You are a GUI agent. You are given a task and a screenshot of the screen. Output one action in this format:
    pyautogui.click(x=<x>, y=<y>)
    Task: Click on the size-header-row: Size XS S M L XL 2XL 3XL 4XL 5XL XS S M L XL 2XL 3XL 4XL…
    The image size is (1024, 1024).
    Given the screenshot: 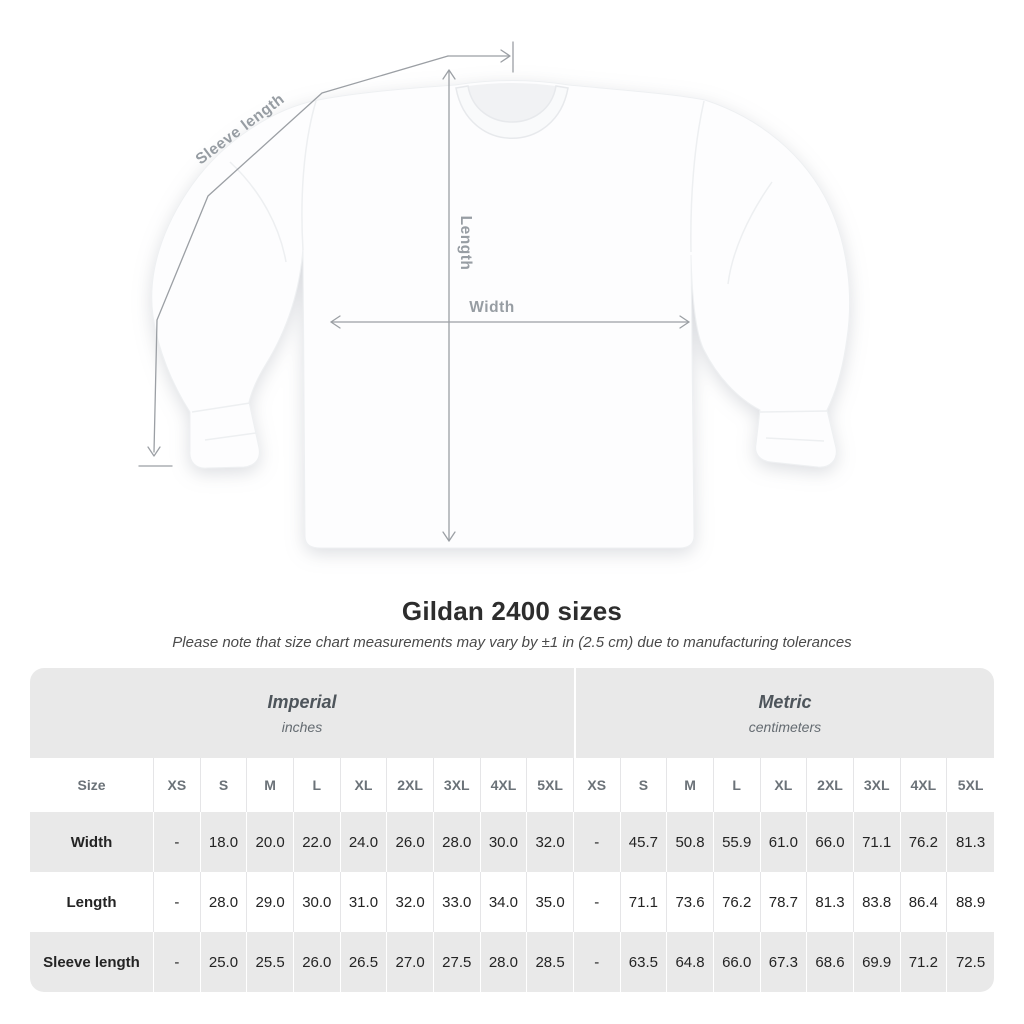 What is the action you would take?
    pyautogui.click(x=512, y=785)
    